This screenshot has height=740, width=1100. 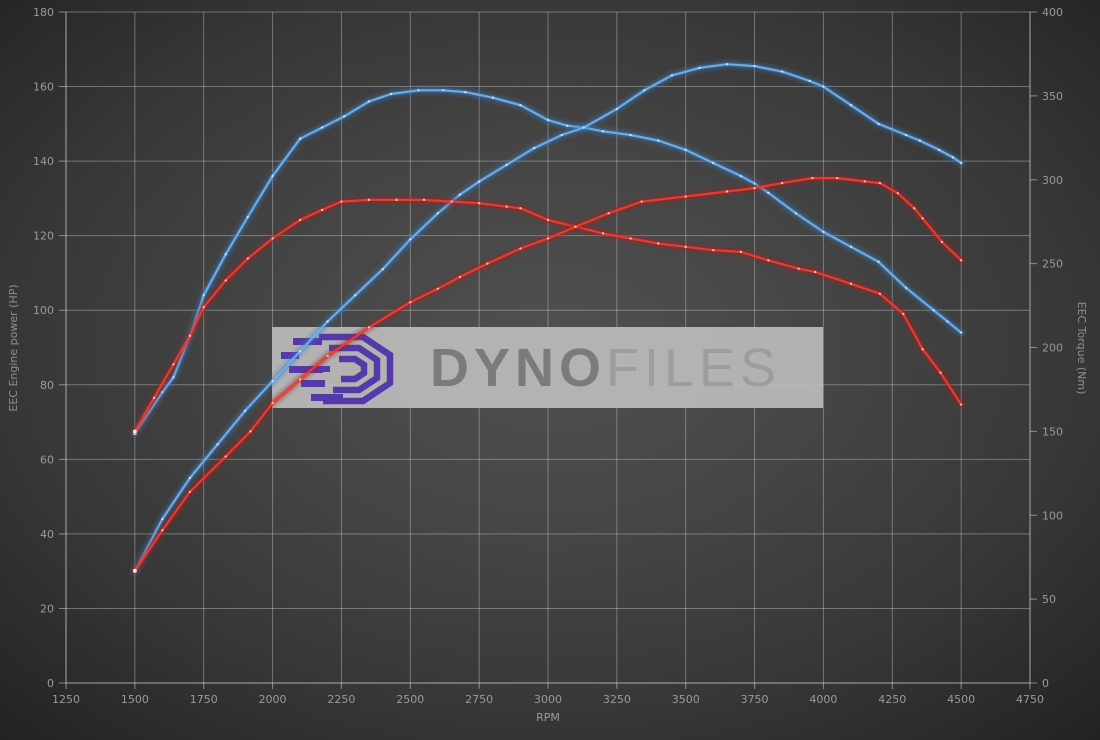 What do you see at coordinates (204, 699) in the screenshot?
I see `tick-label: 1750` at bounding box center [204, 699].